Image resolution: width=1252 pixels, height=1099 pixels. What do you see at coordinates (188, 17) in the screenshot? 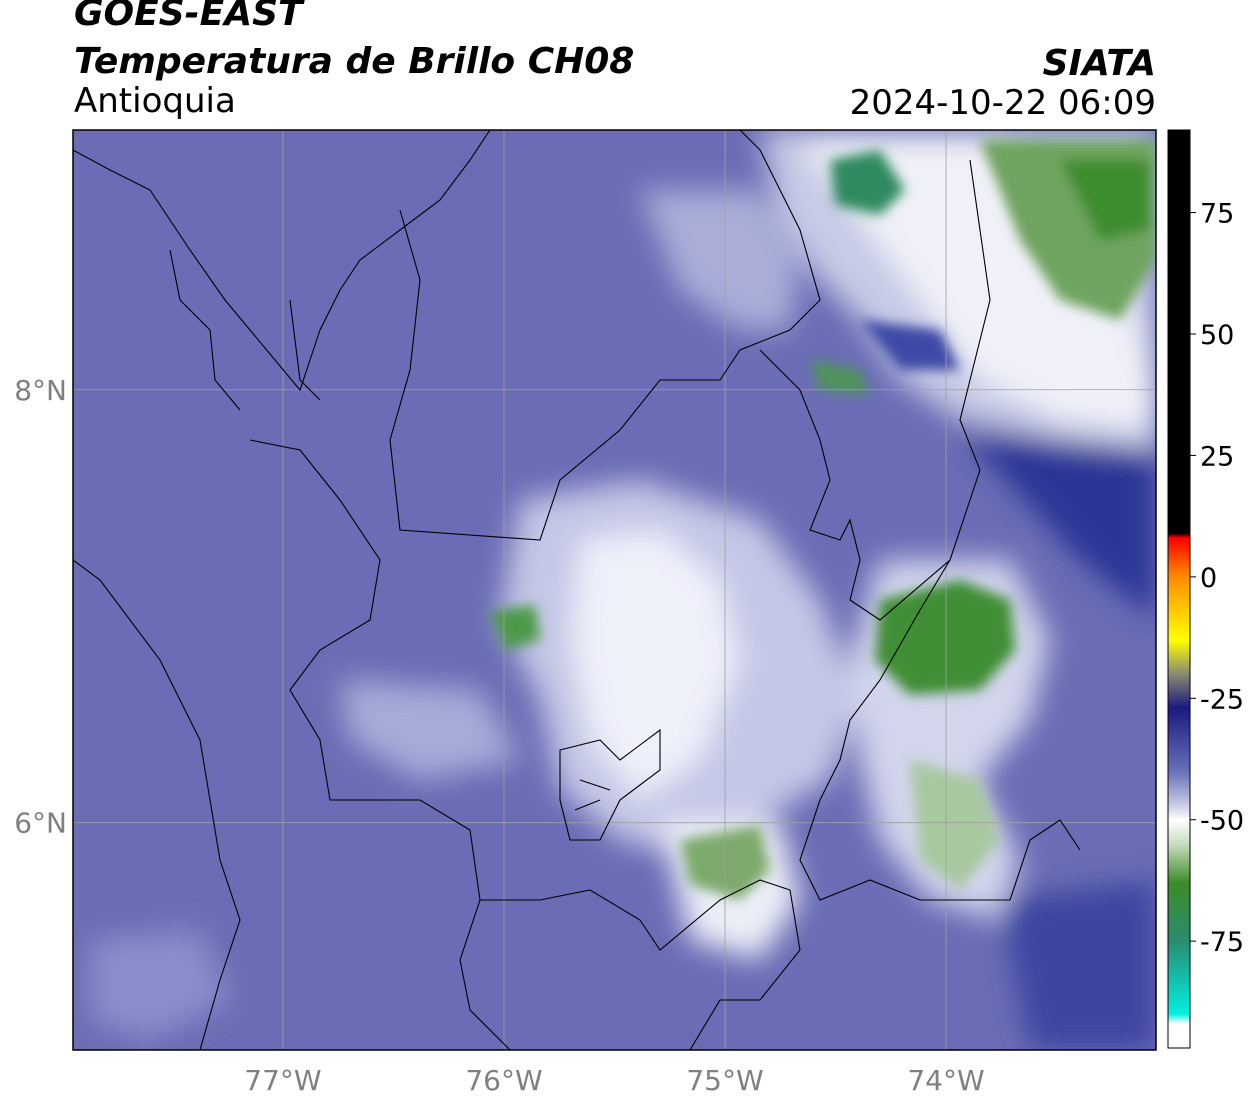
I see `satellite-title: GOES-EAST` at bounding box center [188, 17].